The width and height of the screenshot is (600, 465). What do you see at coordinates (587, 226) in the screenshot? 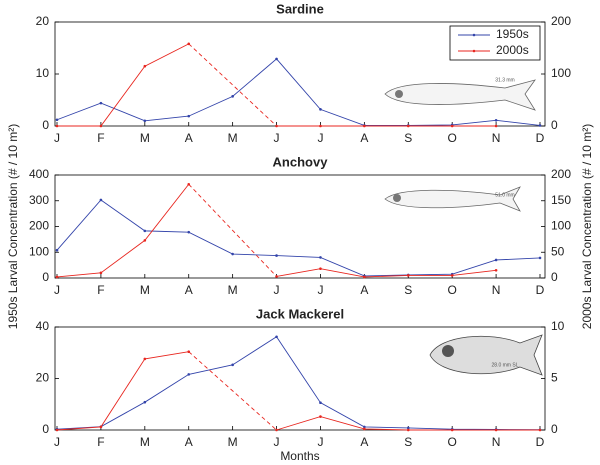
I see `y2-axis-label: 2000s Larval Concentration (# / 10 m²)` at bounding box center [587, 226].